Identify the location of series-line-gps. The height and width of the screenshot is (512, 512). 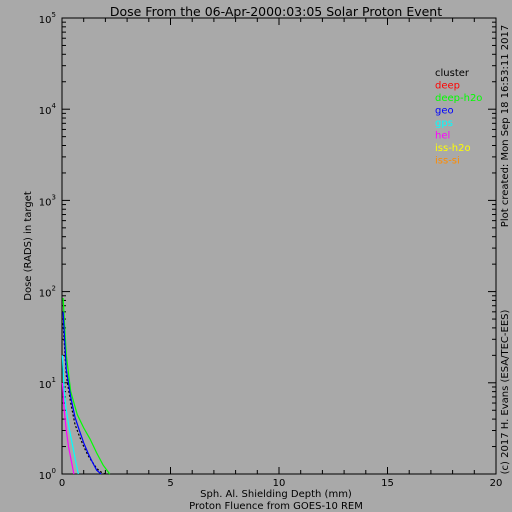
(70, 415).